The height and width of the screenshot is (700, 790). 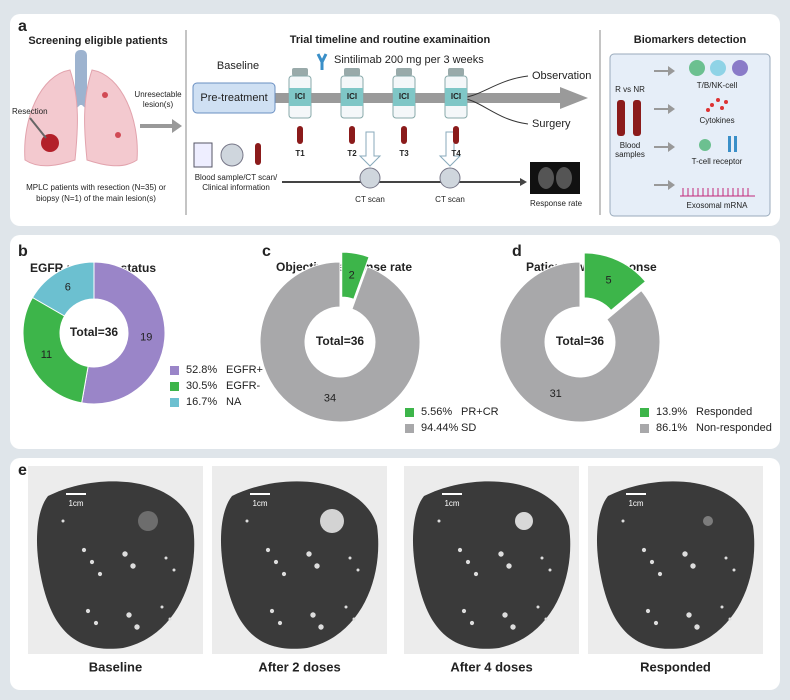 What do you see at coordinates (718, 205) in the screenshot?
I see `label: Exosomal mRNA` at bounding box center [718, 205].